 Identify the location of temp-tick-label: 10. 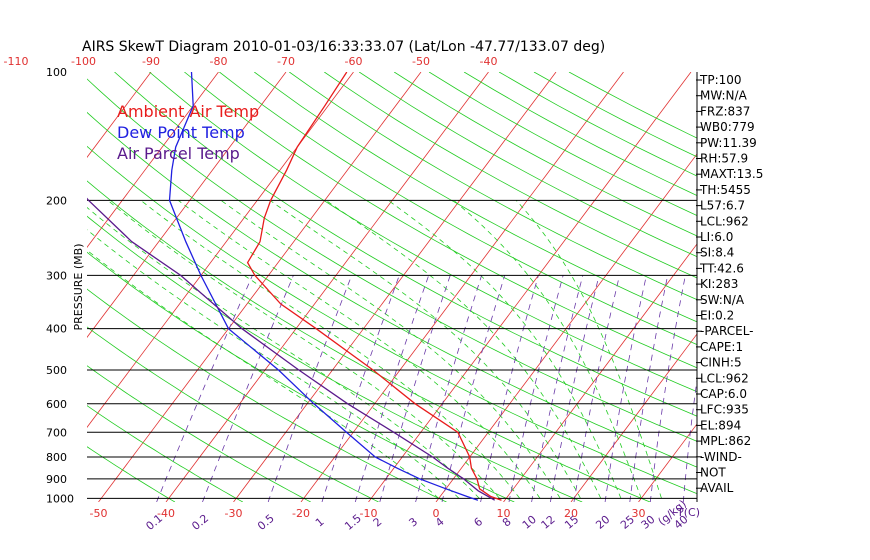
(504, 513).